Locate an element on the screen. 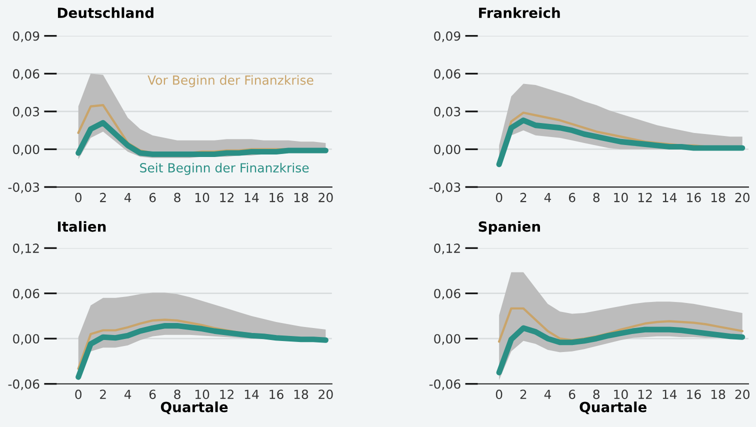 This screenshot has width=756, height=427. chart-title: Italien is located at coordinates (82, 226).